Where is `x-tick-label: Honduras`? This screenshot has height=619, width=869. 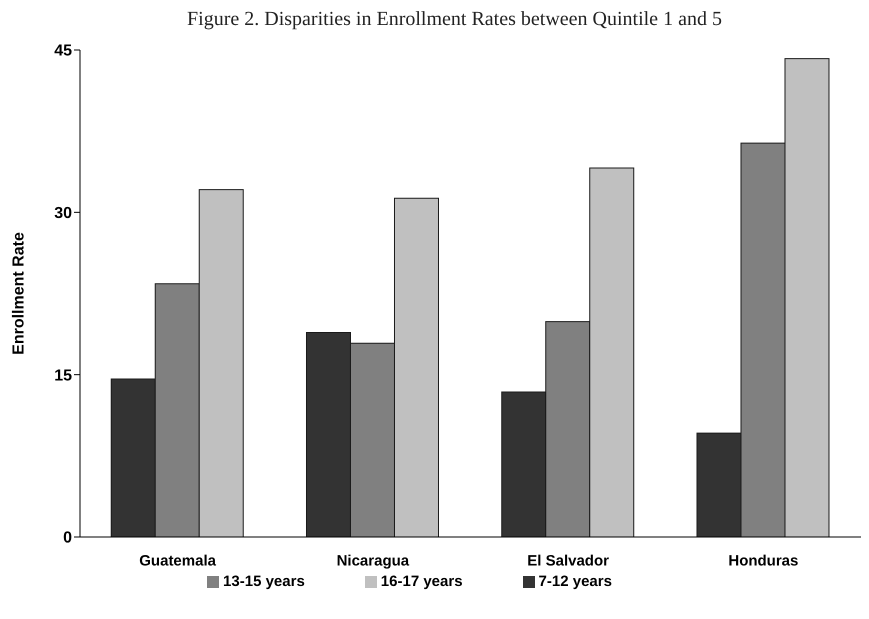 x-tick-label: Honduras is located at coordinates (763, 561).